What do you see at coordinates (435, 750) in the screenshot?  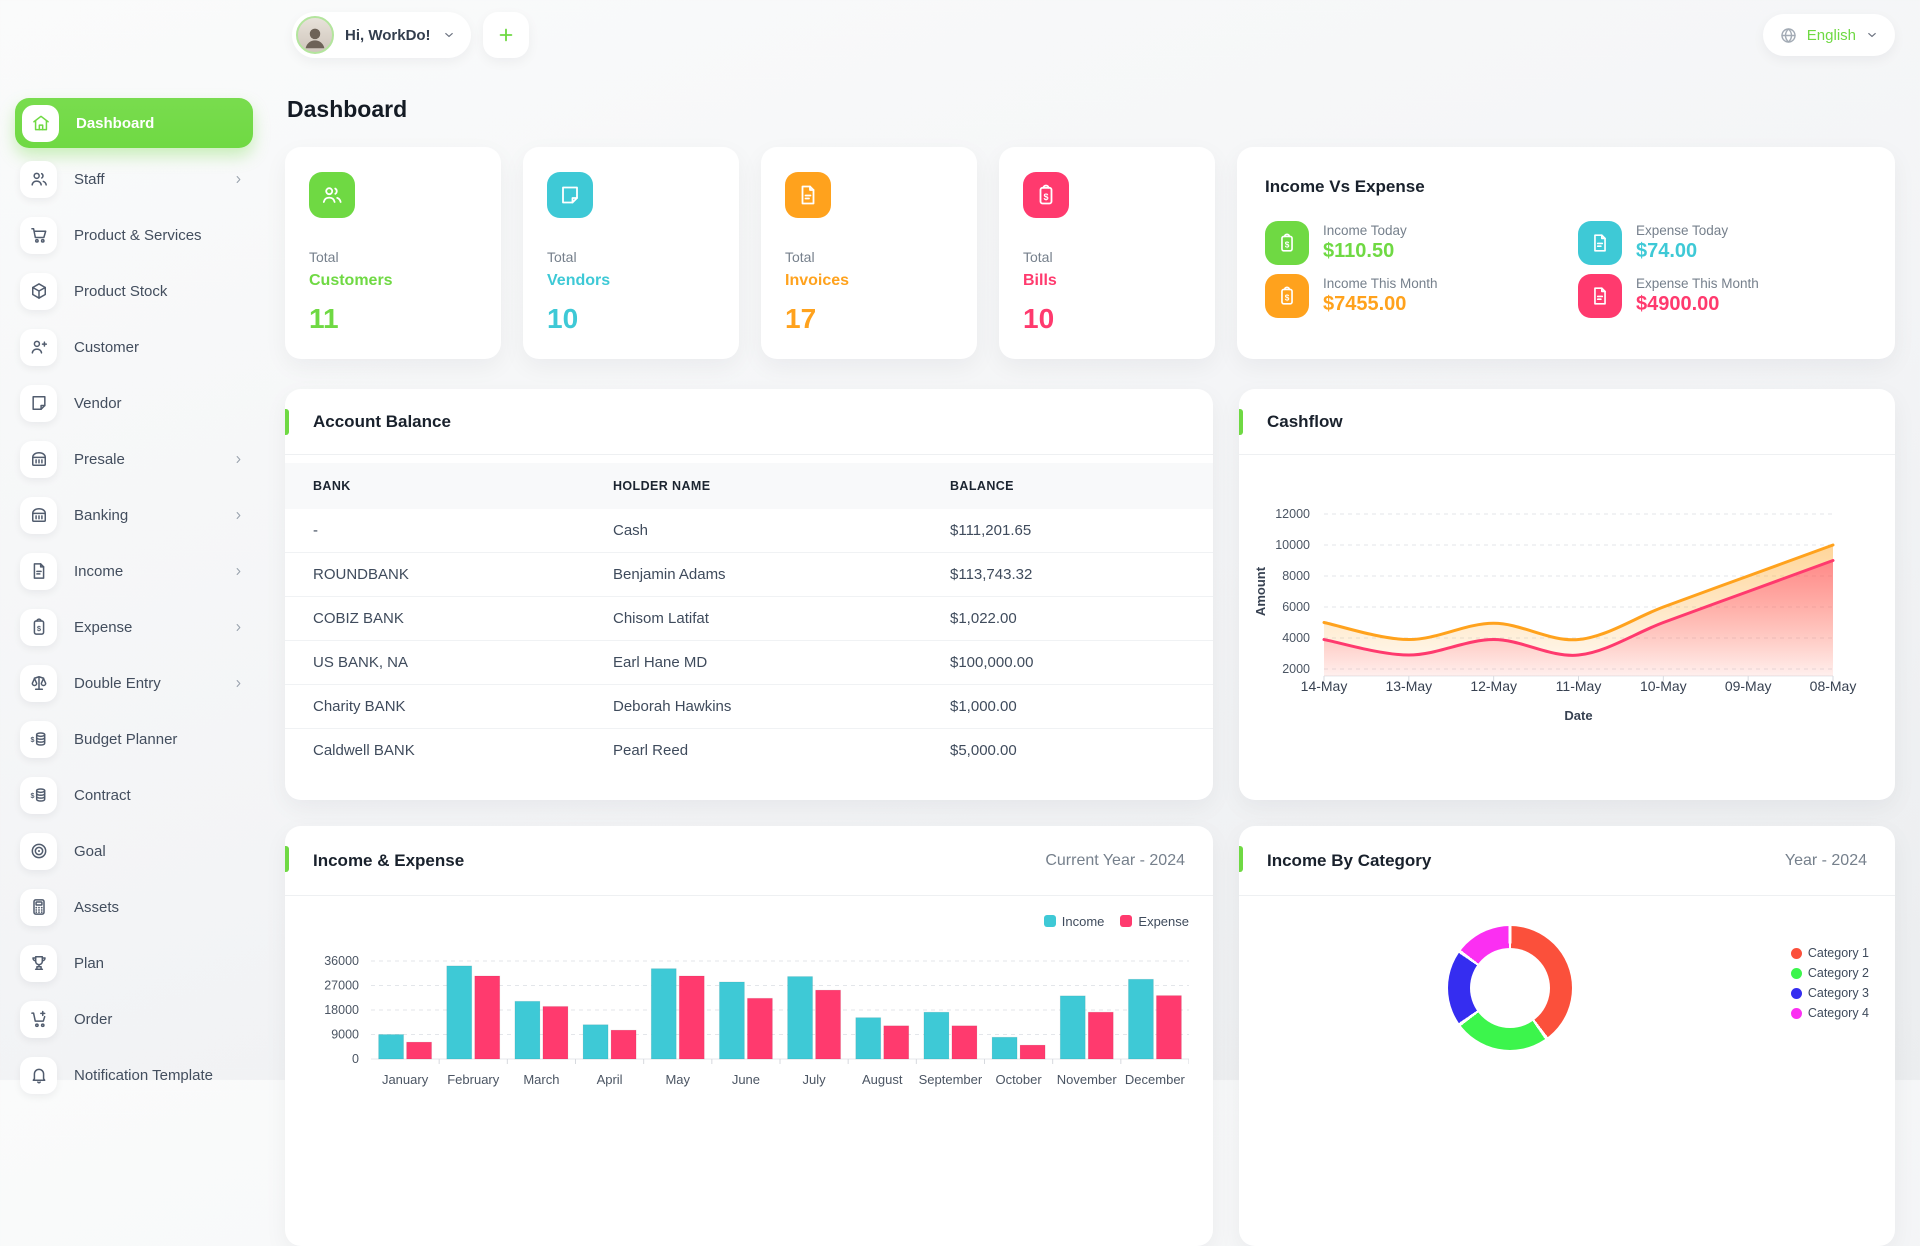 I see `table-cell: Caldwell BANK` at bounding box center [435, 750].